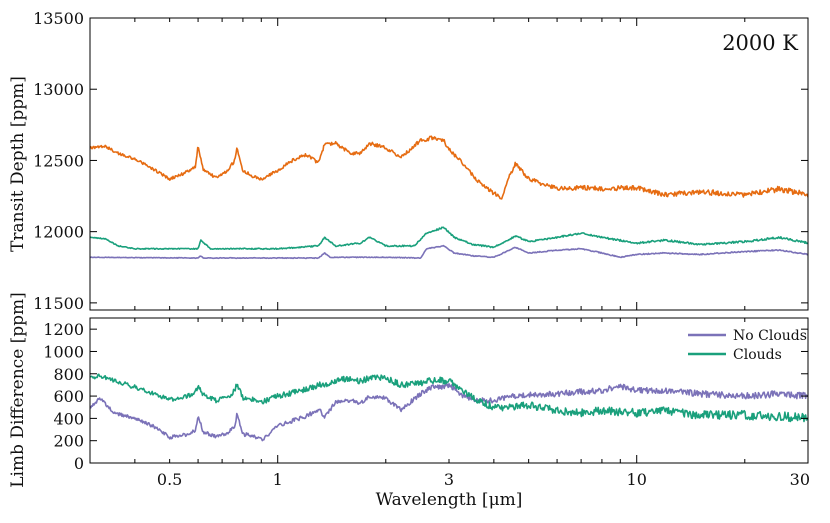  I want to click on y-tick-label: 800, so click(68, 374).